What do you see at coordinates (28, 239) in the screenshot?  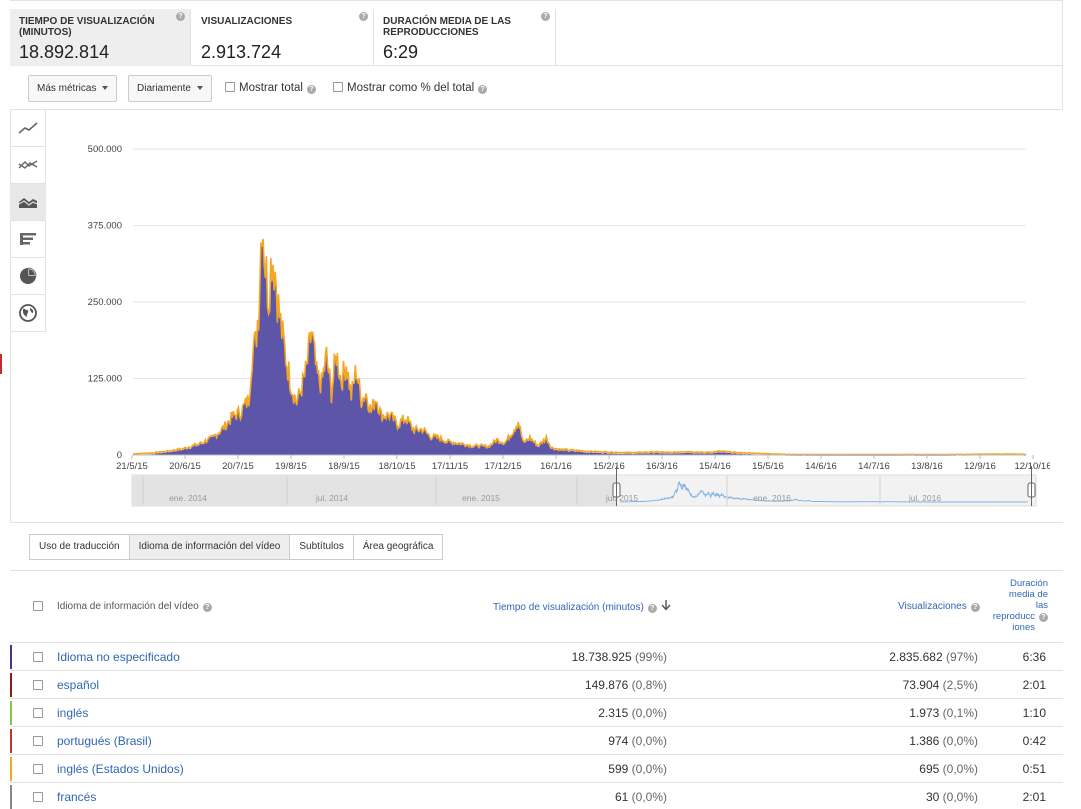 I see `bar-chart-icon` at bounding box center [28, 239].